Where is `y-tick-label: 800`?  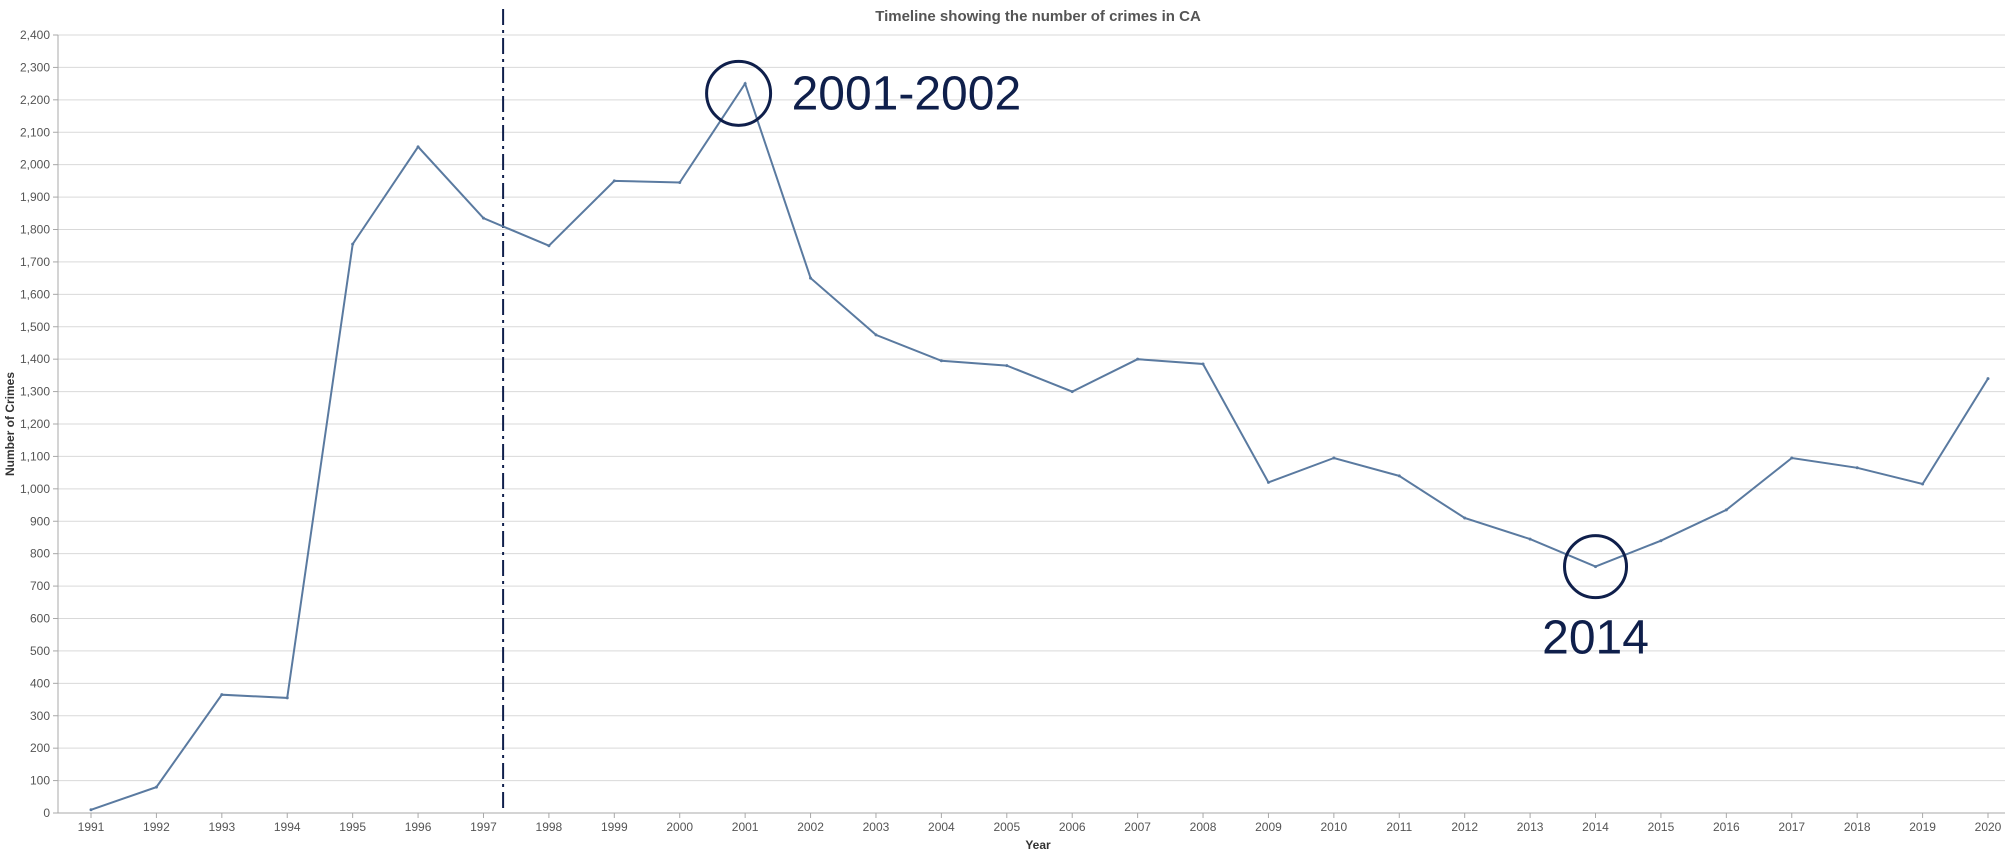
y-tick-label: 800 is located at coordinates (40, 554).